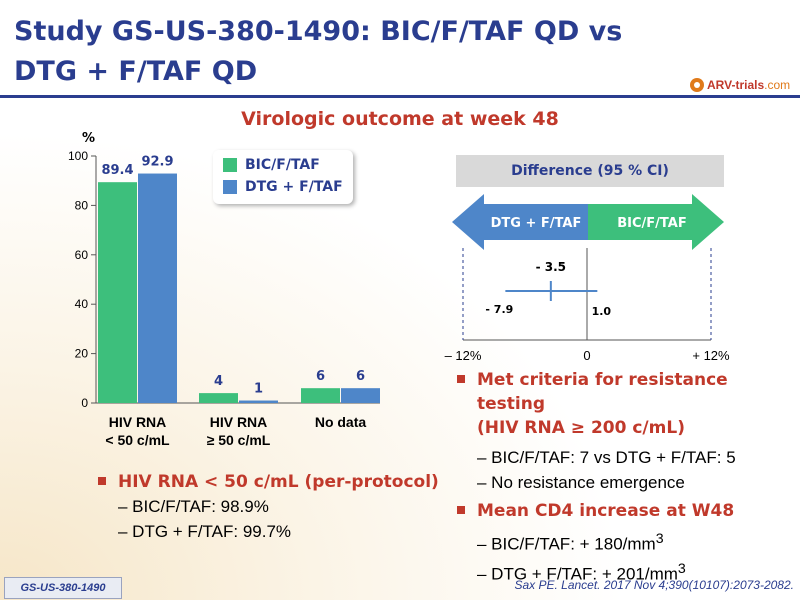  Describe the element at coordinates (117, 170) in the screenshot. I see `bar-value-label: 89.4` at that location.